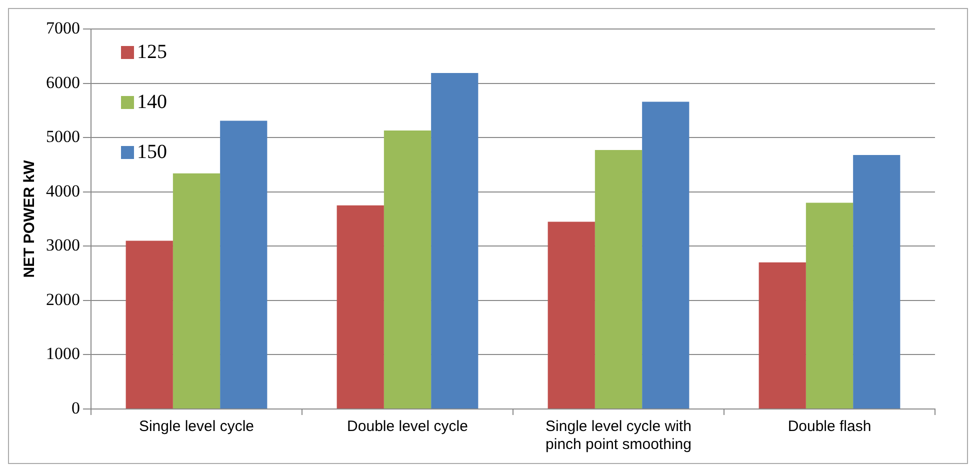  What do you see at coordinates (63, 299) in the screenshot?
I see `y-tick-label: 2000` at bounding box center [63, 299].